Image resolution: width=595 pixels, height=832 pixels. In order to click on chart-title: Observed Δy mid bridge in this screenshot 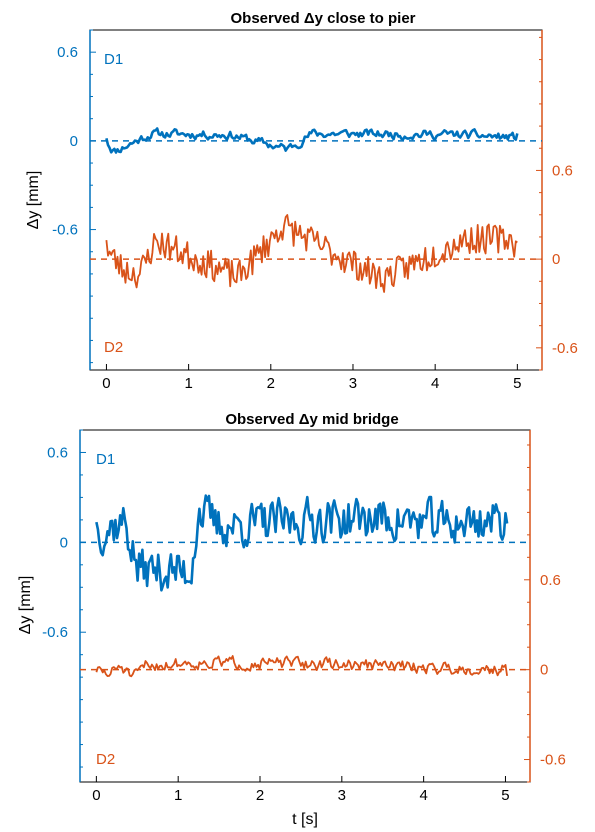, I will do `click(311, 419)`.